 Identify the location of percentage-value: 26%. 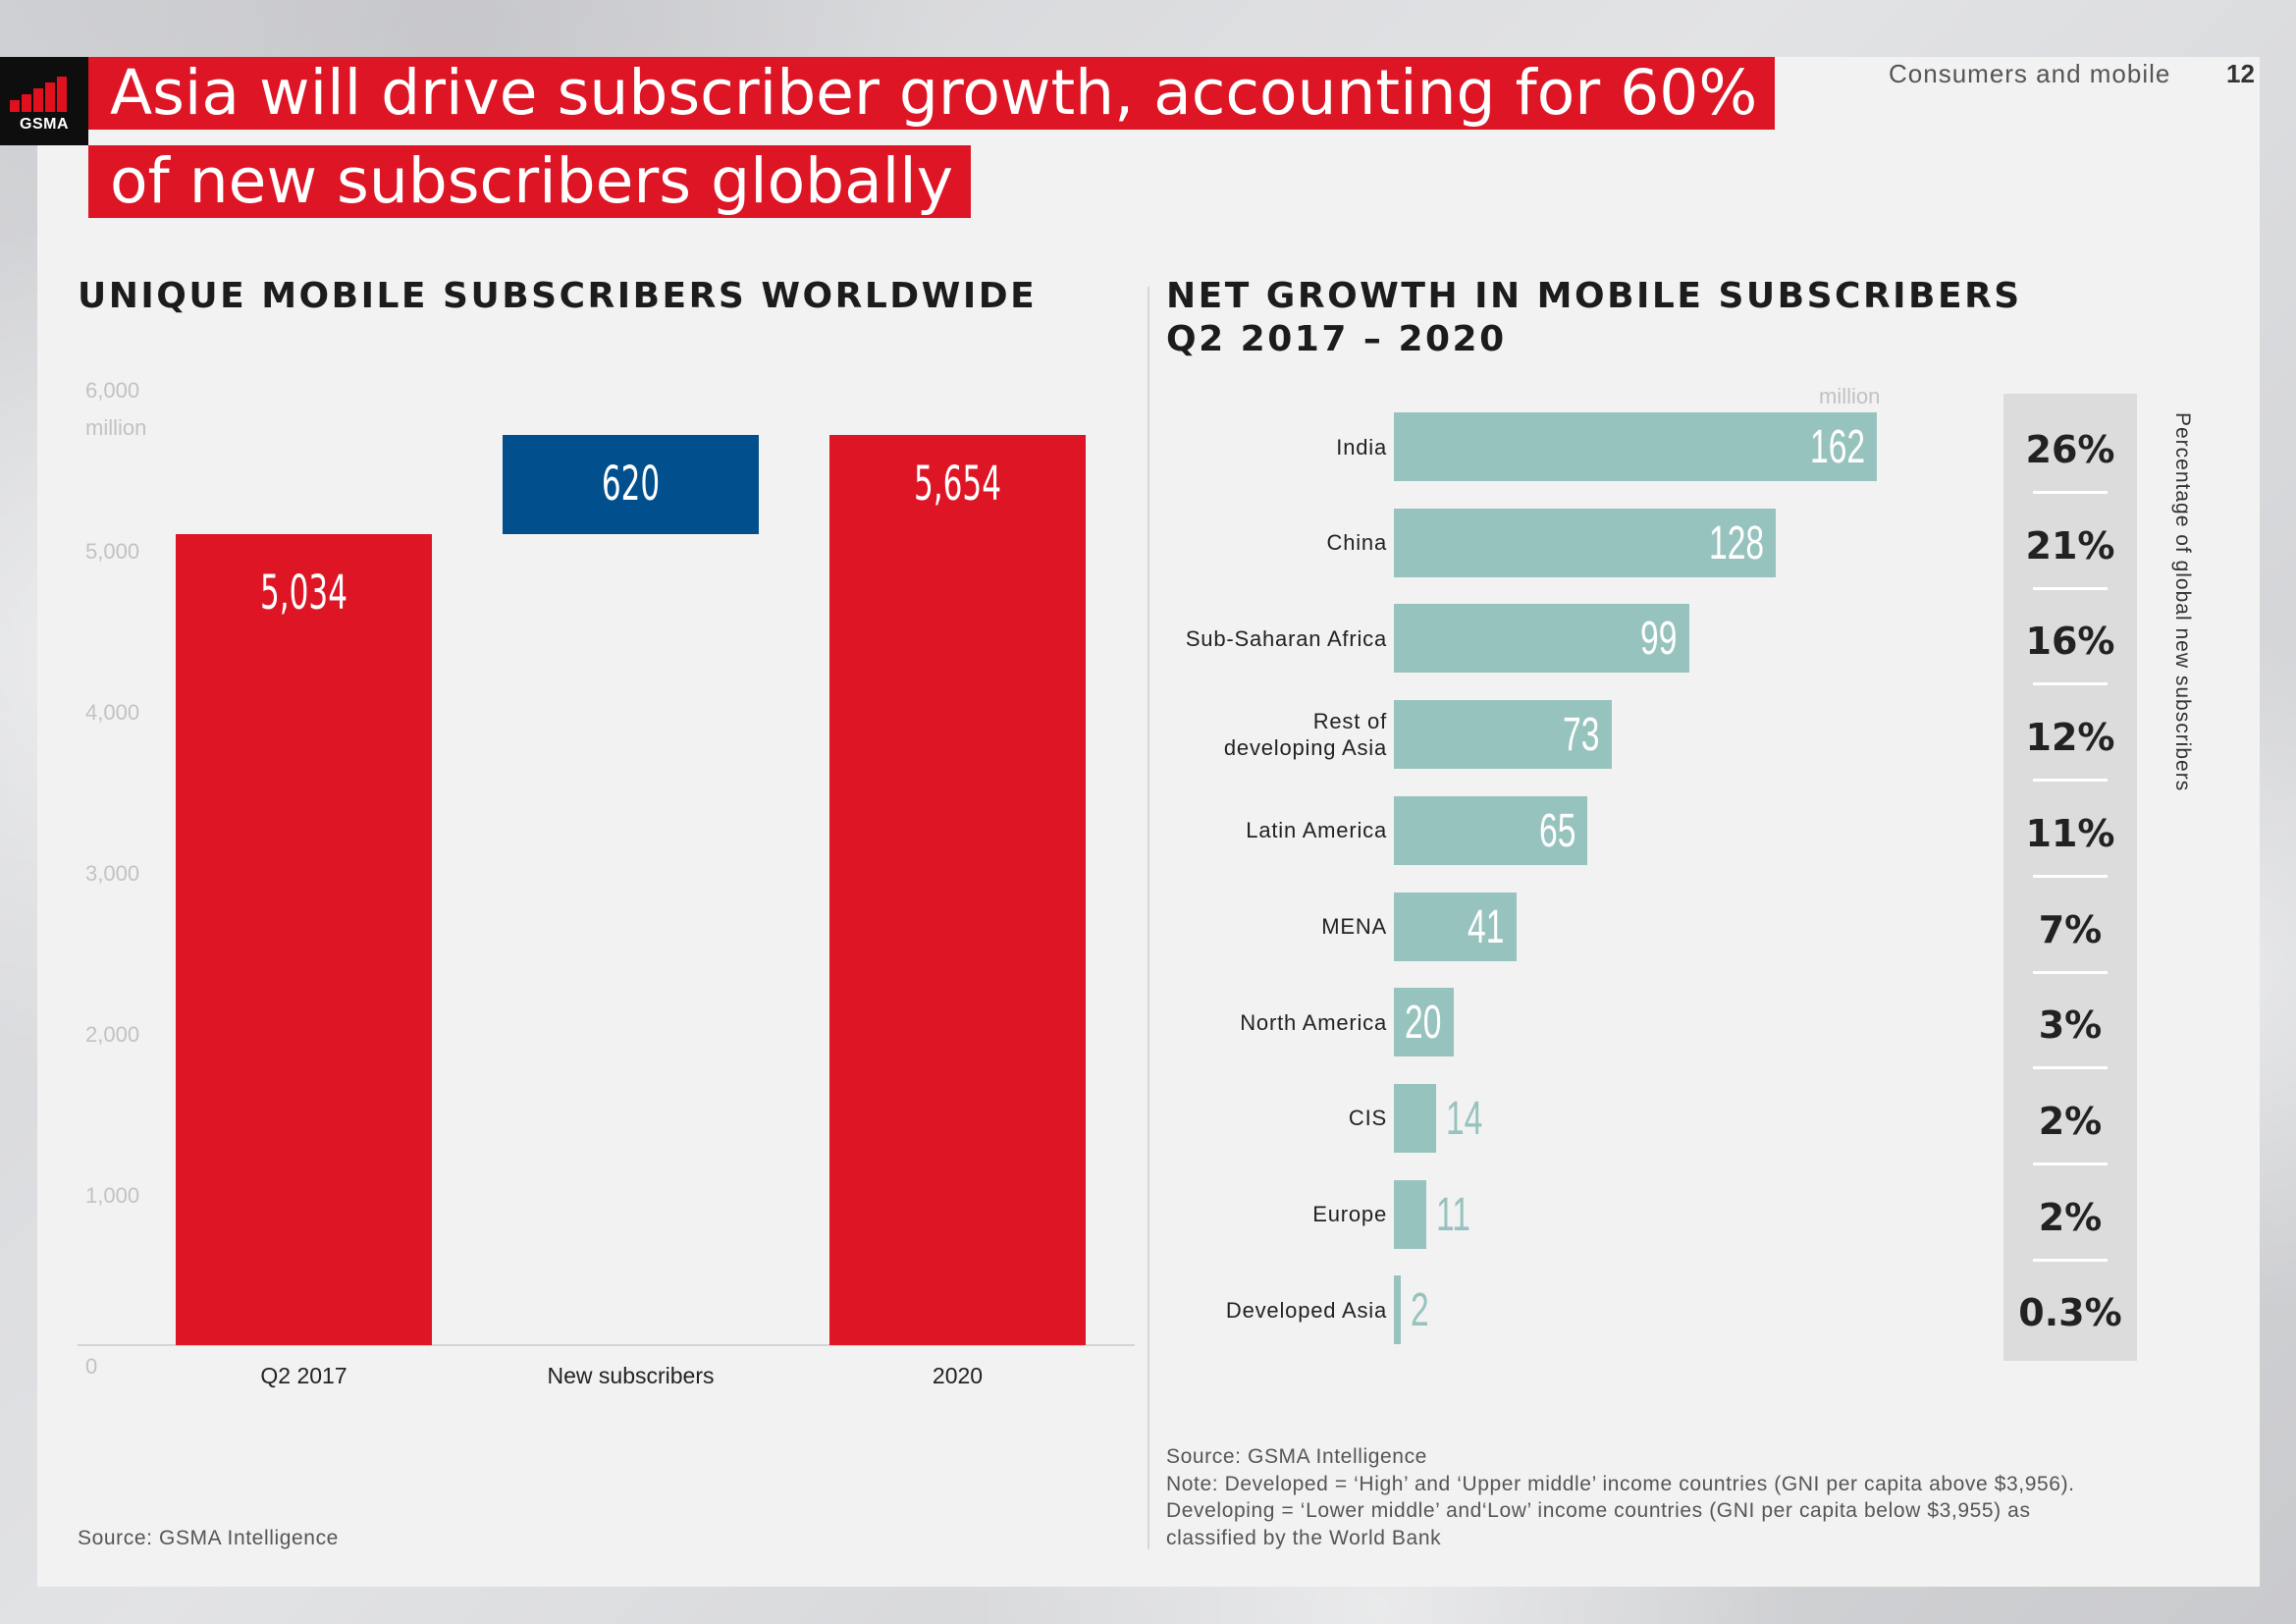
(2070, 449).